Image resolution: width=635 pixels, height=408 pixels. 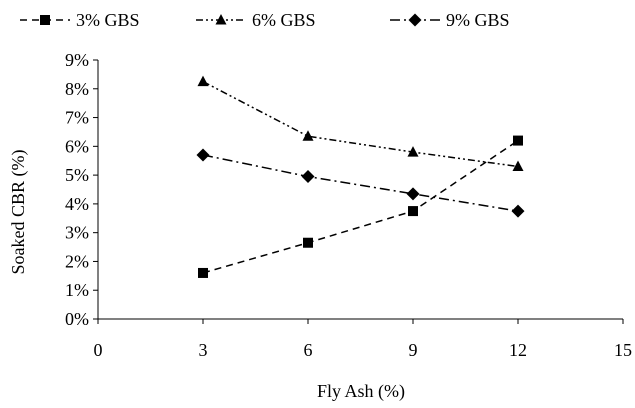 What do you see at coordinates (77, 175) in the screenshot?
I see `y-tick-label: 5%` at bounding box center [77, 175].